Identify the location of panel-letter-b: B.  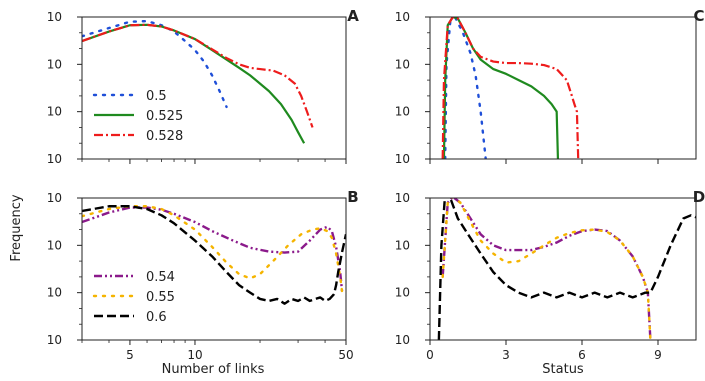
(352, 197).